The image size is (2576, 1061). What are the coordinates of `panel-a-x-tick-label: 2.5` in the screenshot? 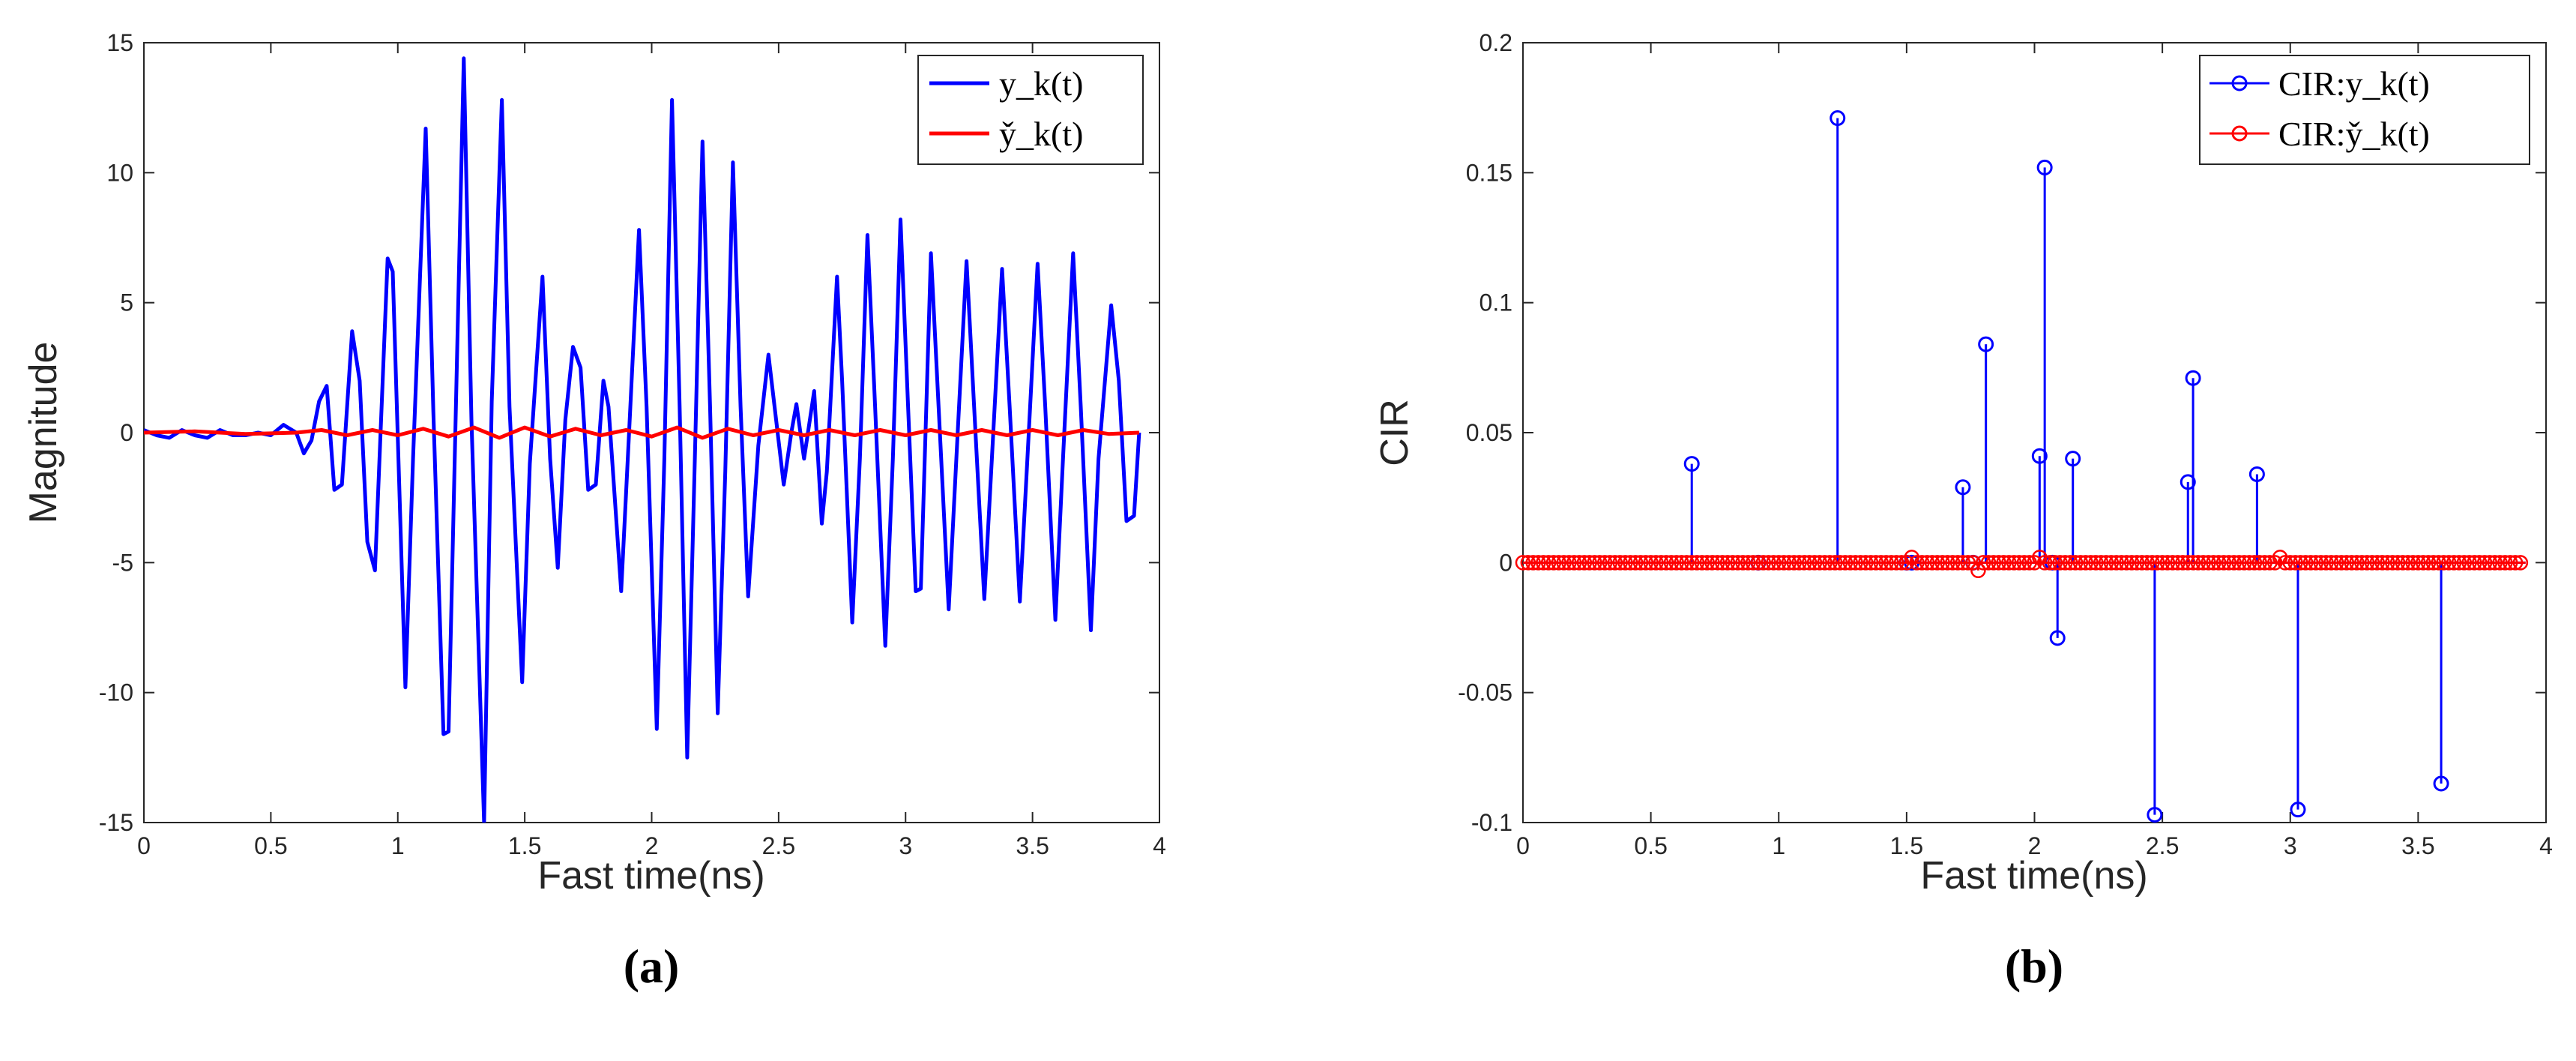 It's located at (778, 845).